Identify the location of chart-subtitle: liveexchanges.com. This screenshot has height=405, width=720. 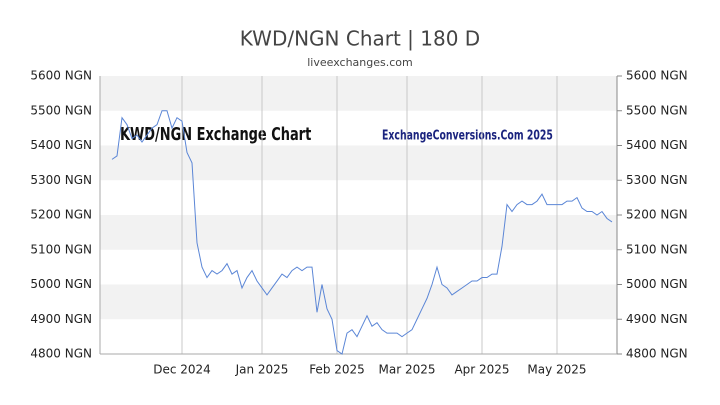
(359, 62).